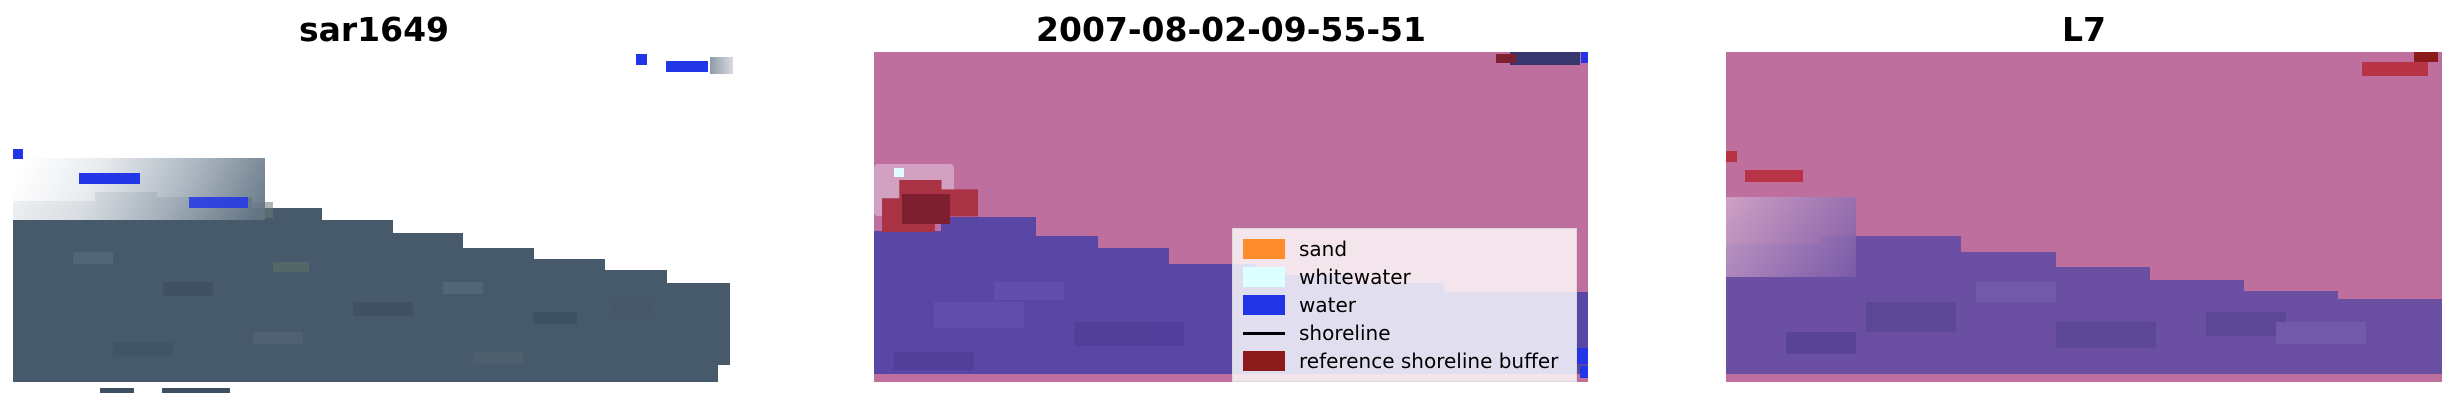  Describe the element at coordinates (1404, 249) in the screenshot. I see `legend-row: sand` at that location.